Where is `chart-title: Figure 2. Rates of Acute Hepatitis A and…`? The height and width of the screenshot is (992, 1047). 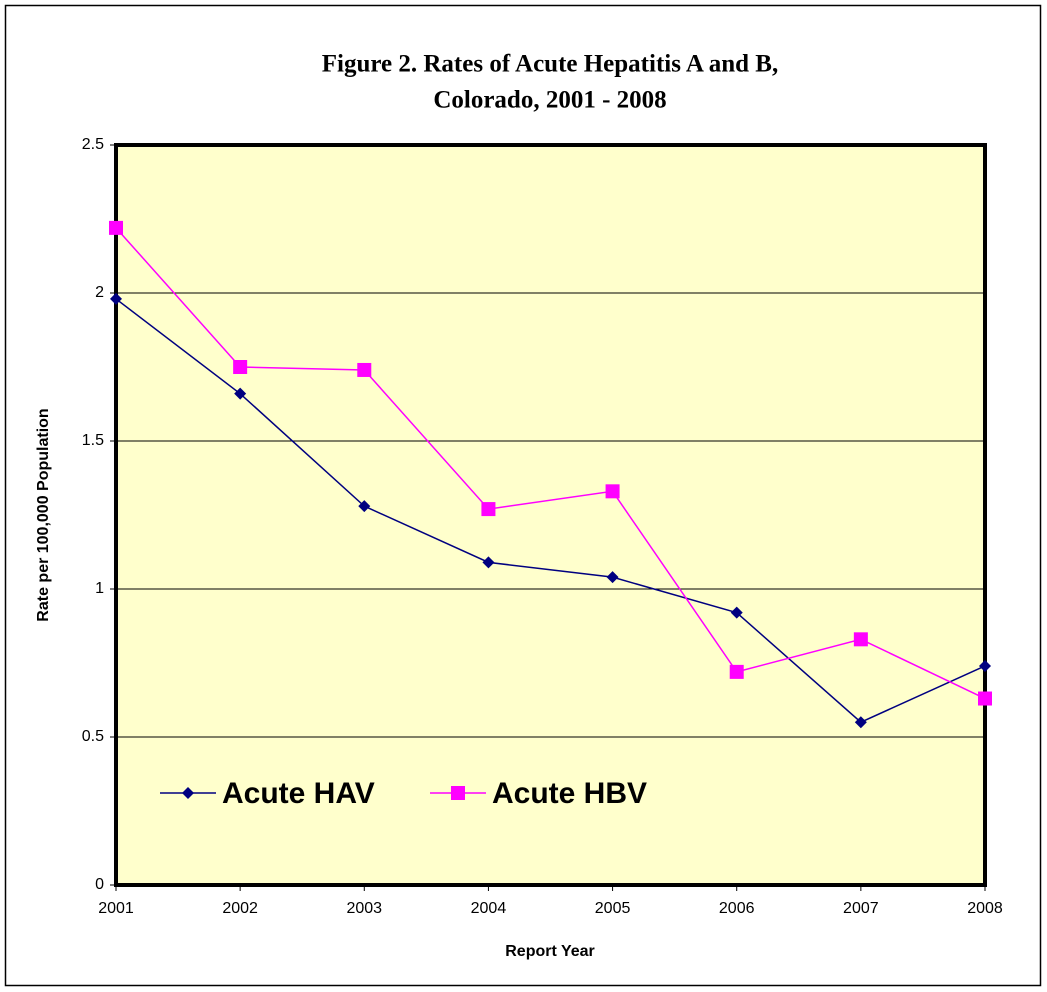
chart-title: Figure 2. Rates of Acute Hepatitis A and… is located at coordinates (550, 64).